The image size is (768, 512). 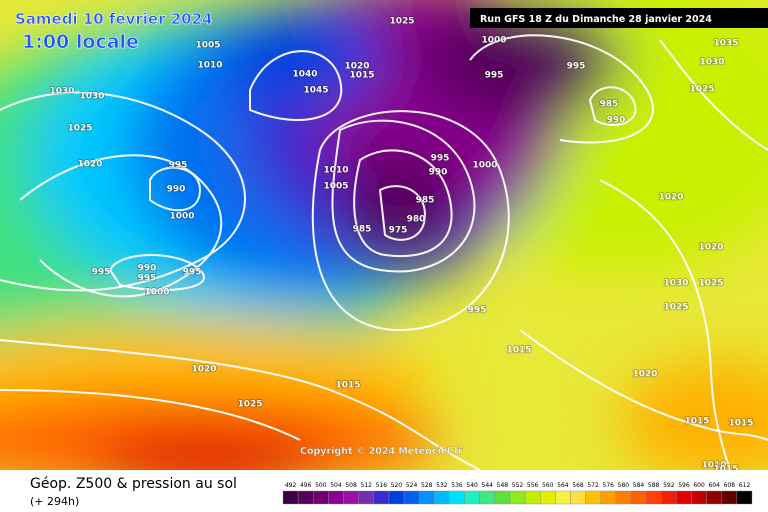 What do you see at coordinates (472, 485) in the screenshot?
I see `scale-label: 540` at bounding box center [472, 485].